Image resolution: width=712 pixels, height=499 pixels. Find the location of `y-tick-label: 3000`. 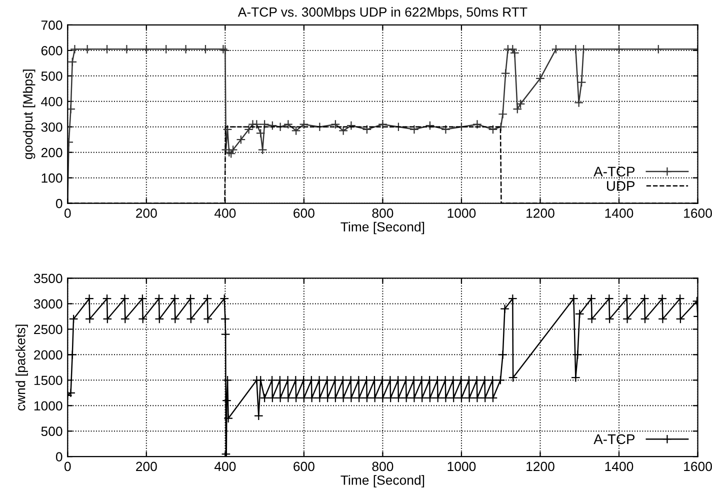

y-tick-label: 3000 is located at coordinates (48, 304).